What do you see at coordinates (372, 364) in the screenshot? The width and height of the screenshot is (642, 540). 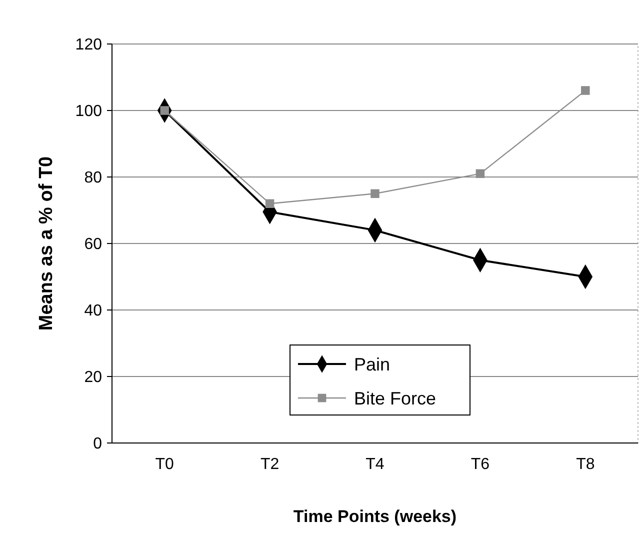 I see `legend-label: Pain` at bounding box center [372, 364].